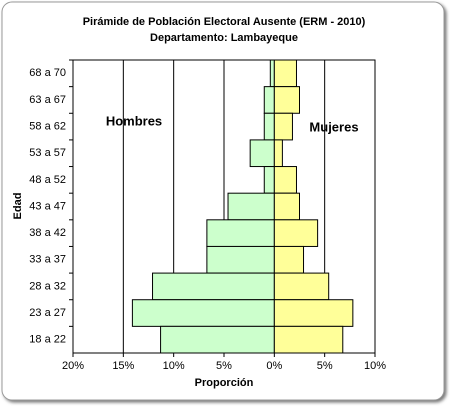 The image size is (450, 411). I want to click on y-tick-label: 68 a 70, so click(47, 73).